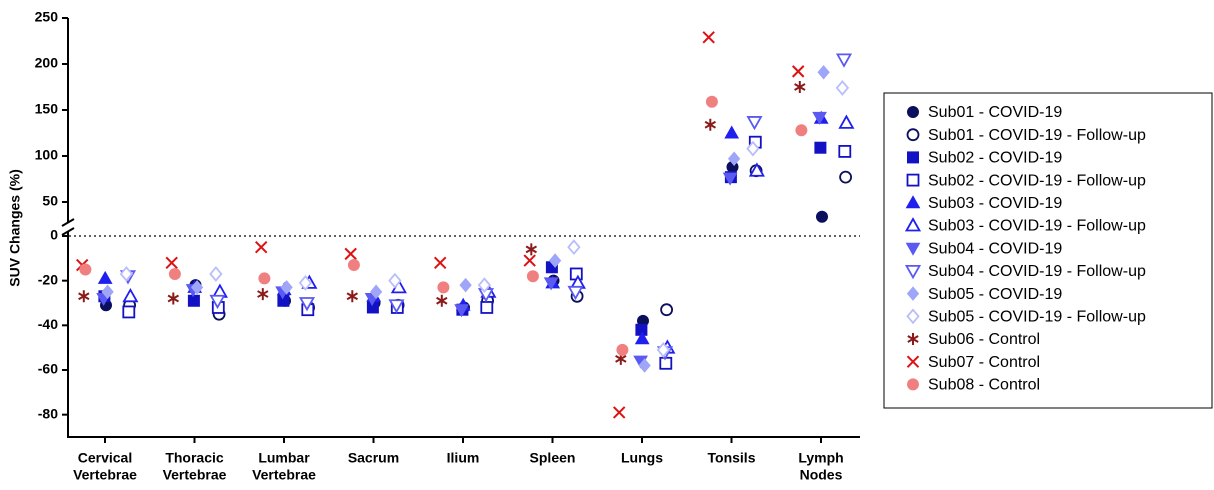 This screenshot has height=490, width=1214. Describe the element at coordinates (1037, 271) in the screenshot. I see `legend-label: Sub04 - COVID-19 - Follow-up` at that location.